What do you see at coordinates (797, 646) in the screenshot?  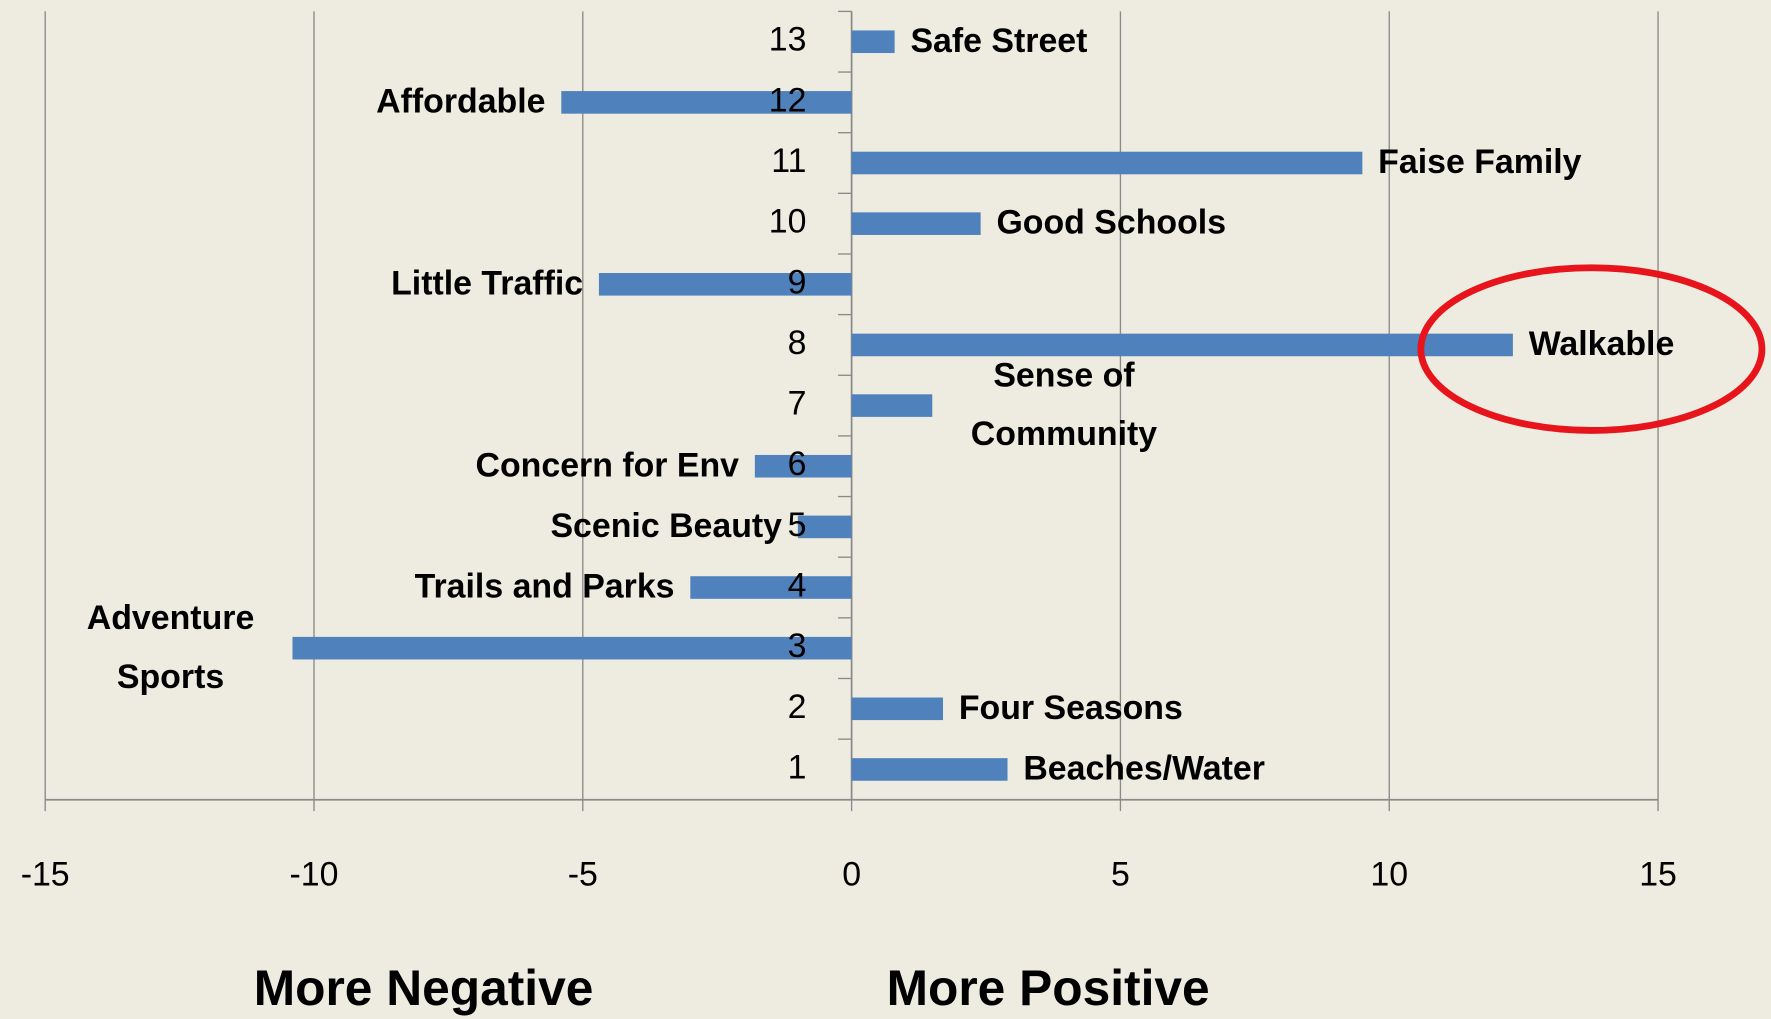 I see `y-tick-label: 3` at bounding box center [797, 646].